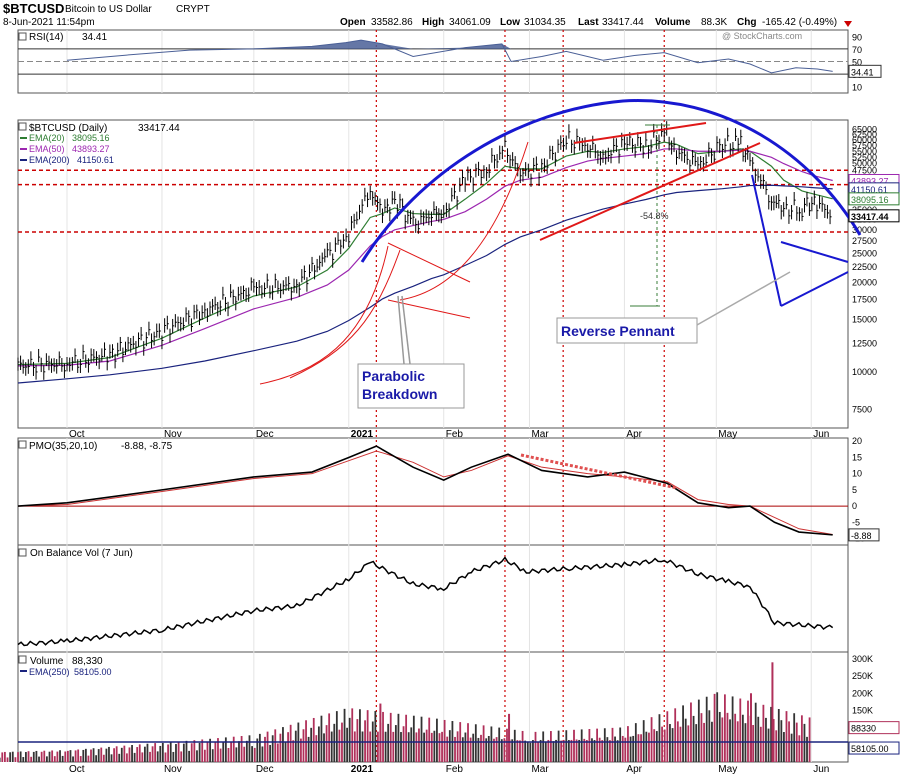 This screenshot has height=780, width=900. What do you see at coordinates (864, 145) in the screenshot?
I see `price-tick: 57500` at bounding box center [864, 145].